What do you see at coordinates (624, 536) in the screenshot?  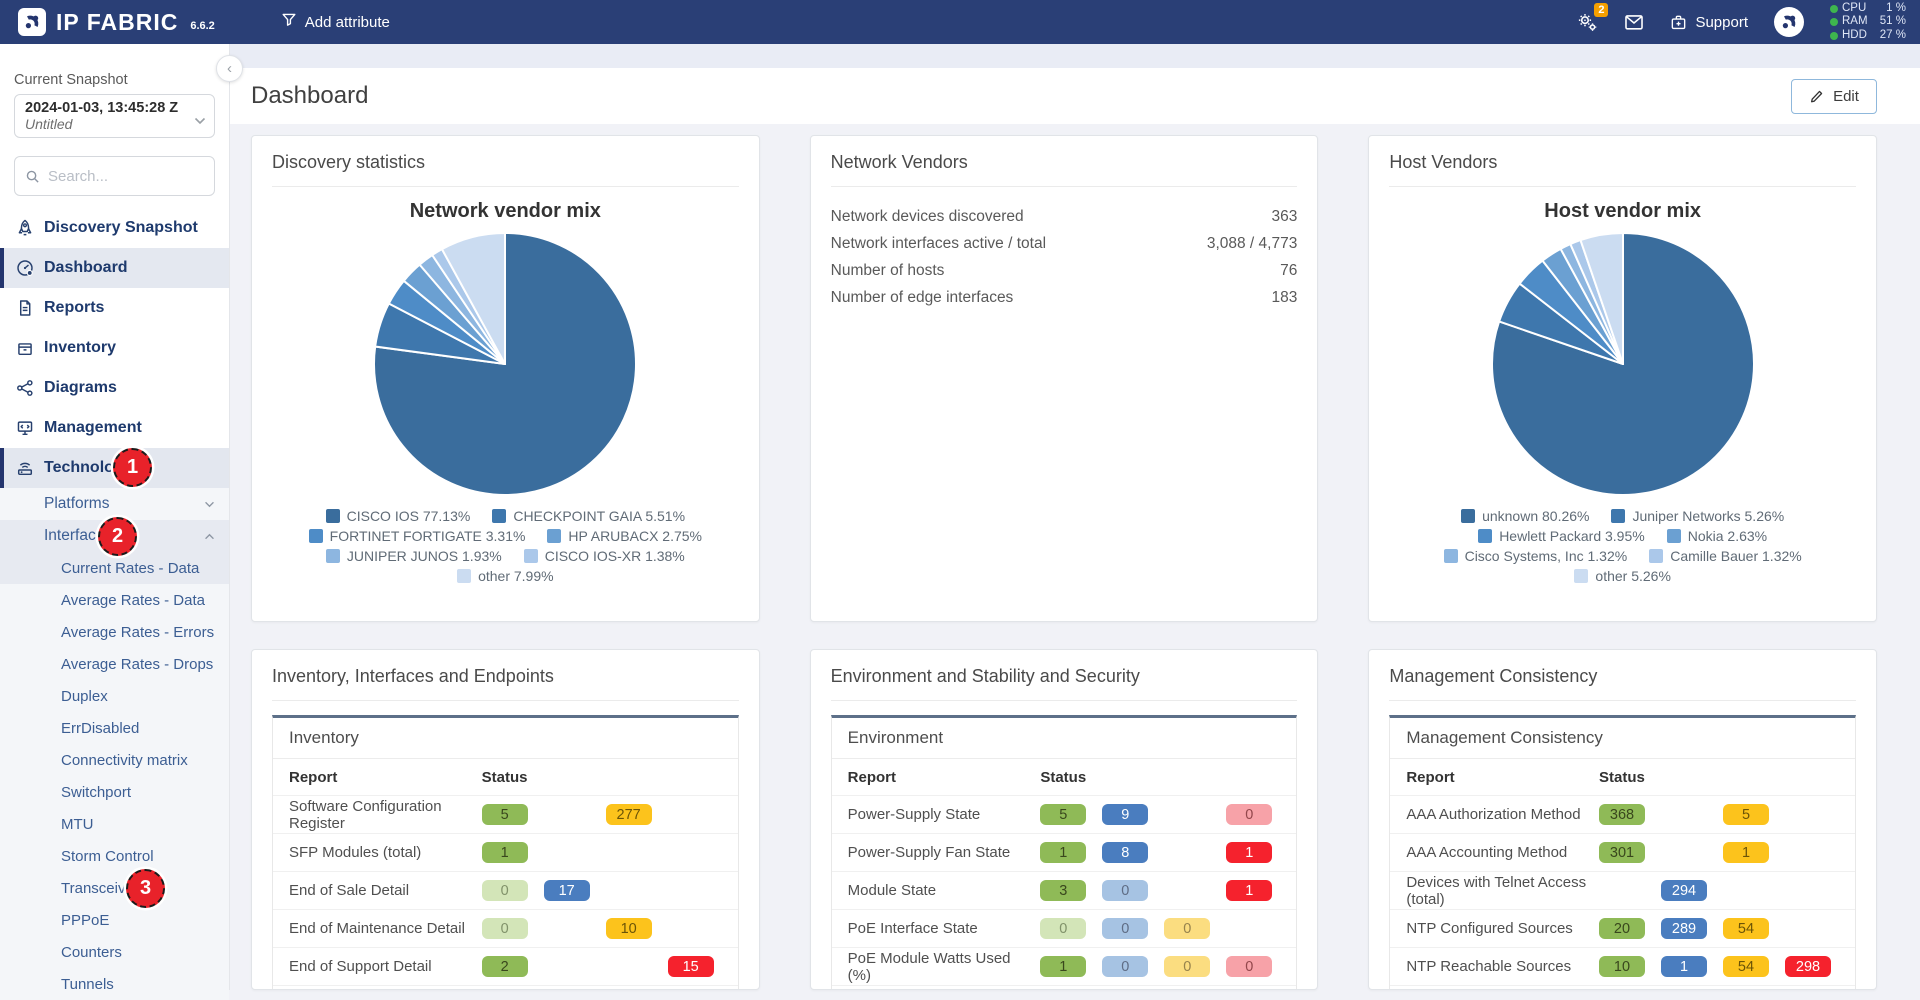 I see `legend-item-hp-arubacx: HP ARUBACX 2.75%` at bounding box center [624, 536].